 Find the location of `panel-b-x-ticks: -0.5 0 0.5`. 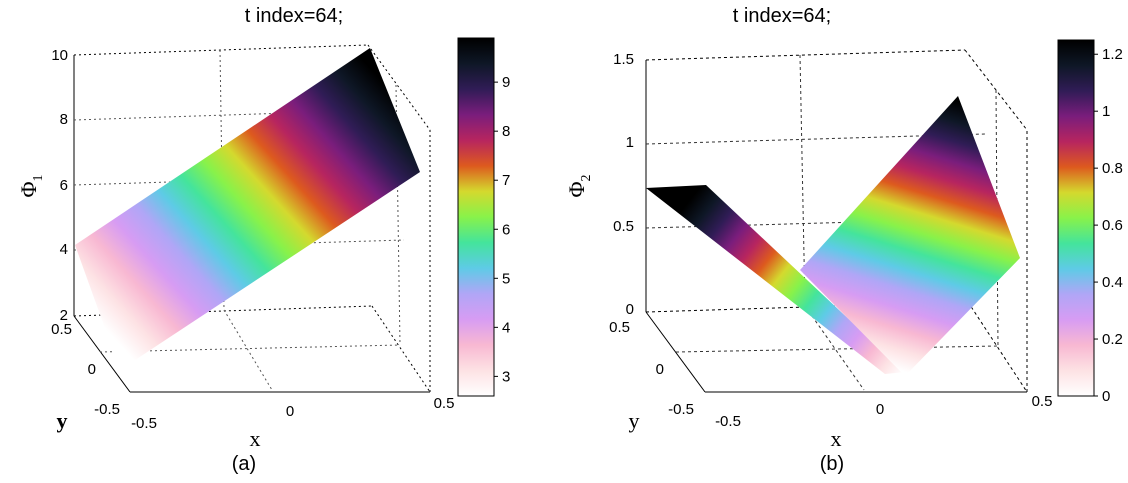

panel-b-x-ticks: -0.5 0 0.5 is located at coordinates (883, 411).